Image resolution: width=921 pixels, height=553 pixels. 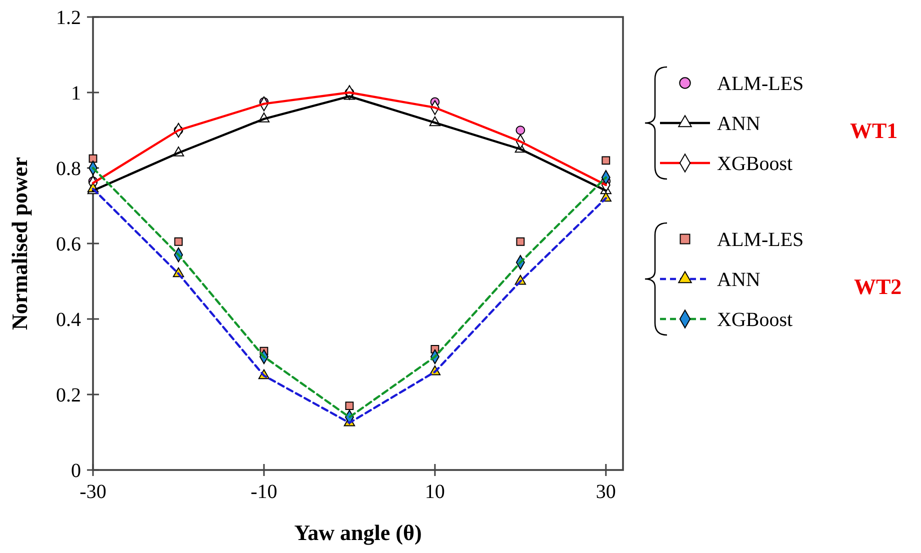 I want to click on y-tick-label: 1, so click(x=76, y=93).